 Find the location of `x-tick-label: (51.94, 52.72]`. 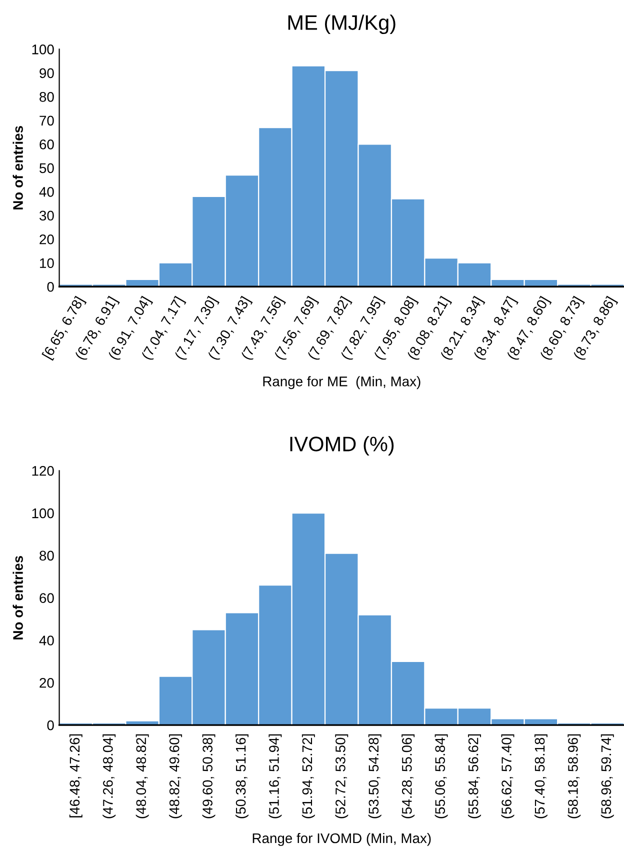

x-tick-label: (51.94, 52.72] is located at coordinates (308, 776).